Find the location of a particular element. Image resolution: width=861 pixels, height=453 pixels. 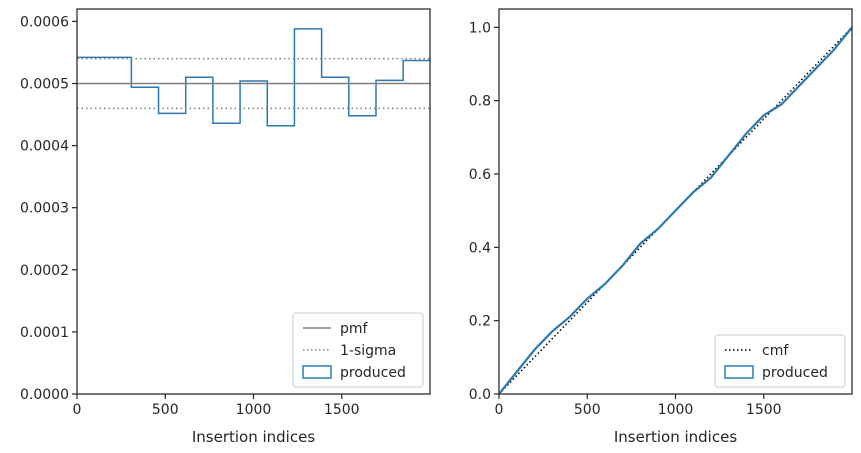

plot-area is located at coordinates (253, 77).